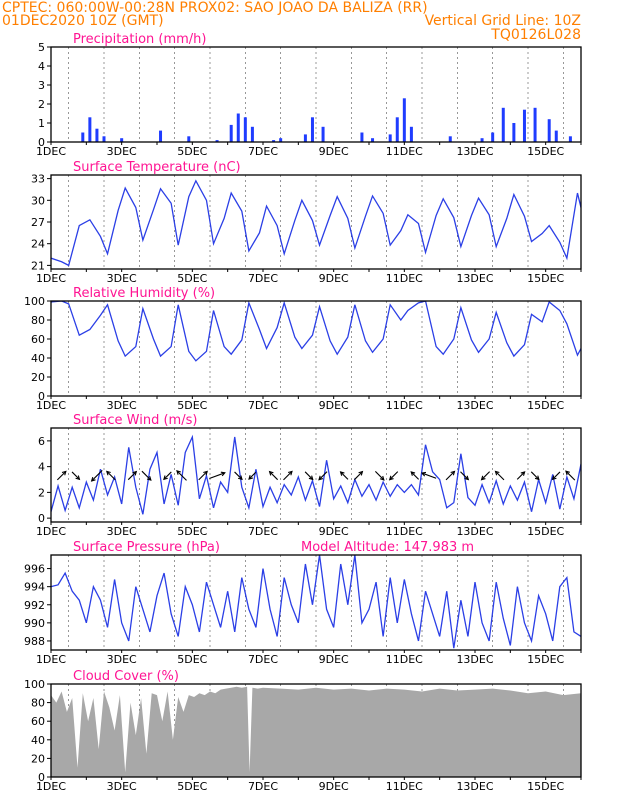  Describe the element at coordinates (38, 740) in the screenshot. I see `cloud-ytick-label: 40` at that location.